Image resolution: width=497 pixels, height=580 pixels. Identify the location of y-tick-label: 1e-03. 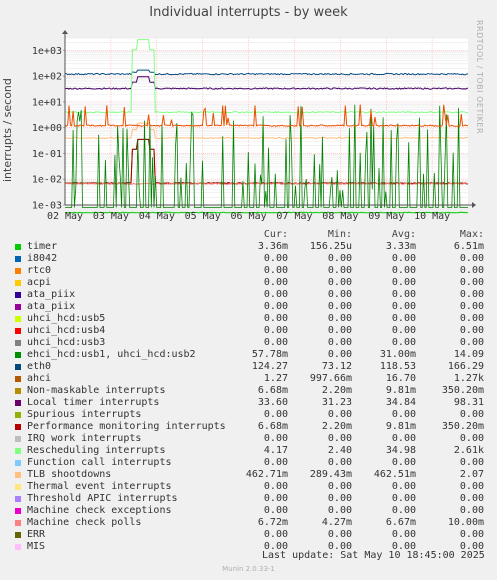
(47, 206).